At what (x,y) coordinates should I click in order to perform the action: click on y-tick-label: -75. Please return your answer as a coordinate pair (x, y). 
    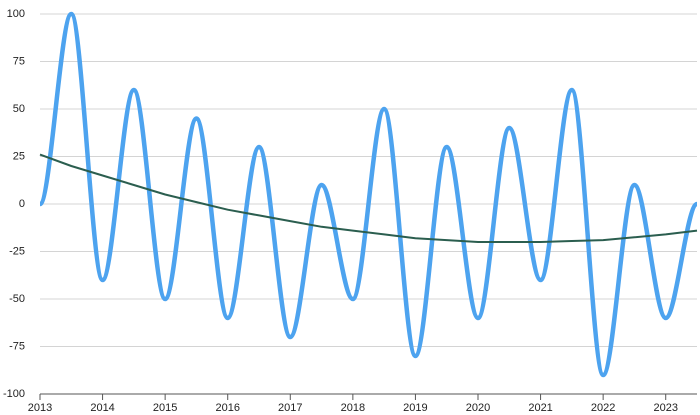
    Looking at the image, I should click on (17, 346).